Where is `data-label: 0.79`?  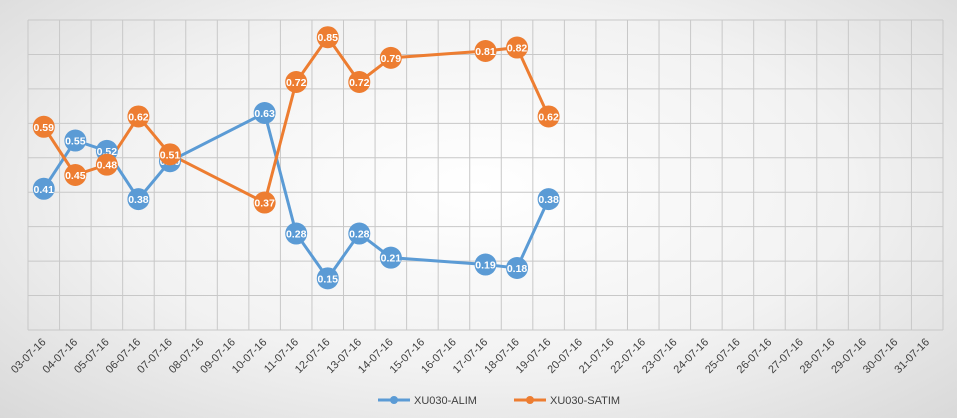
data-label: 0.79 is located at coordinates (391, 59).